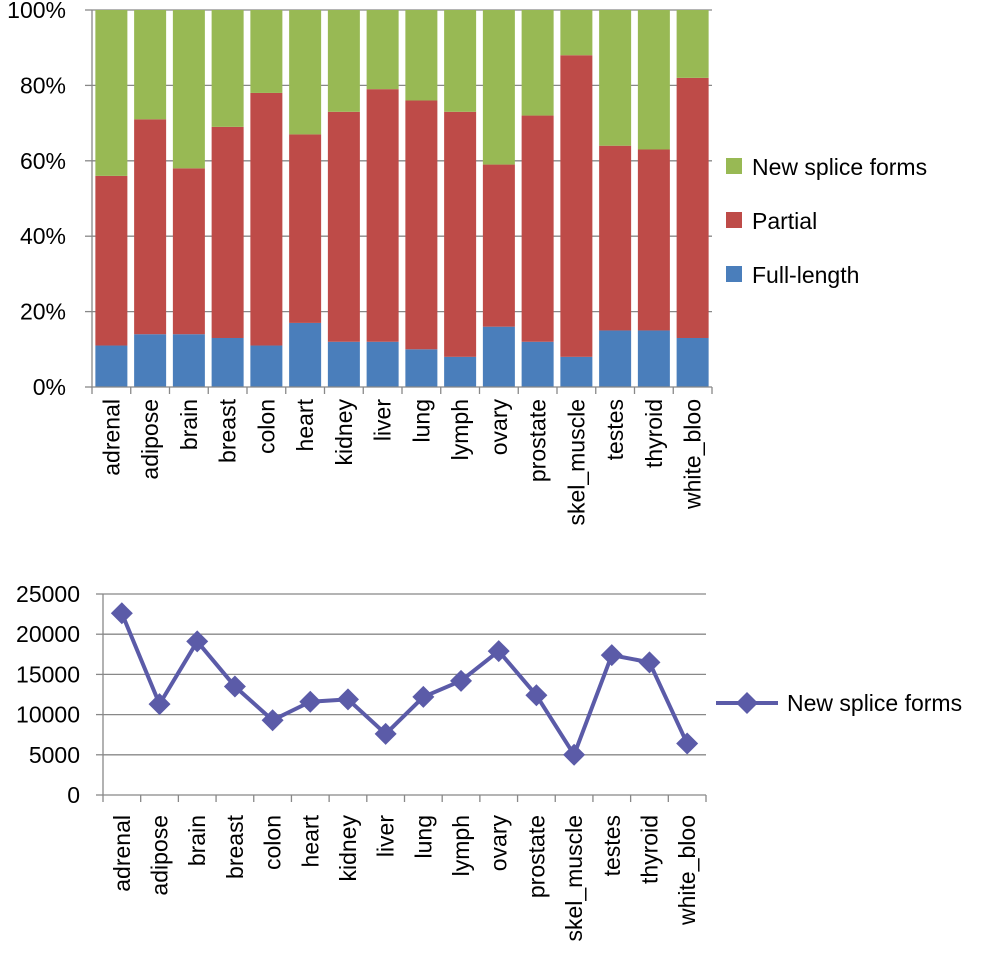 The width and height of the screenshot is (1000, 971). Describe the element at coordinates (49, 387) in the screenshot. I see `y-tick-label: 0%` at that location.